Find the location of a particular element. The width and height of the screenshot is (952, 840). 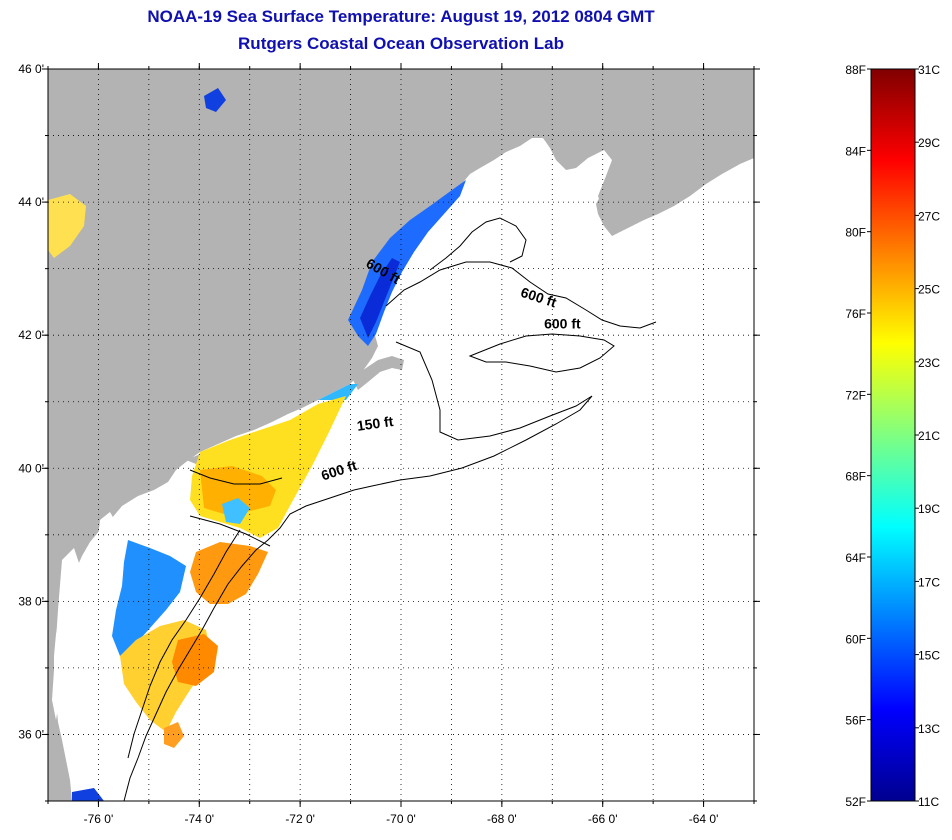

colorbar-f-label: 52F is located at coordinates (855, 802).